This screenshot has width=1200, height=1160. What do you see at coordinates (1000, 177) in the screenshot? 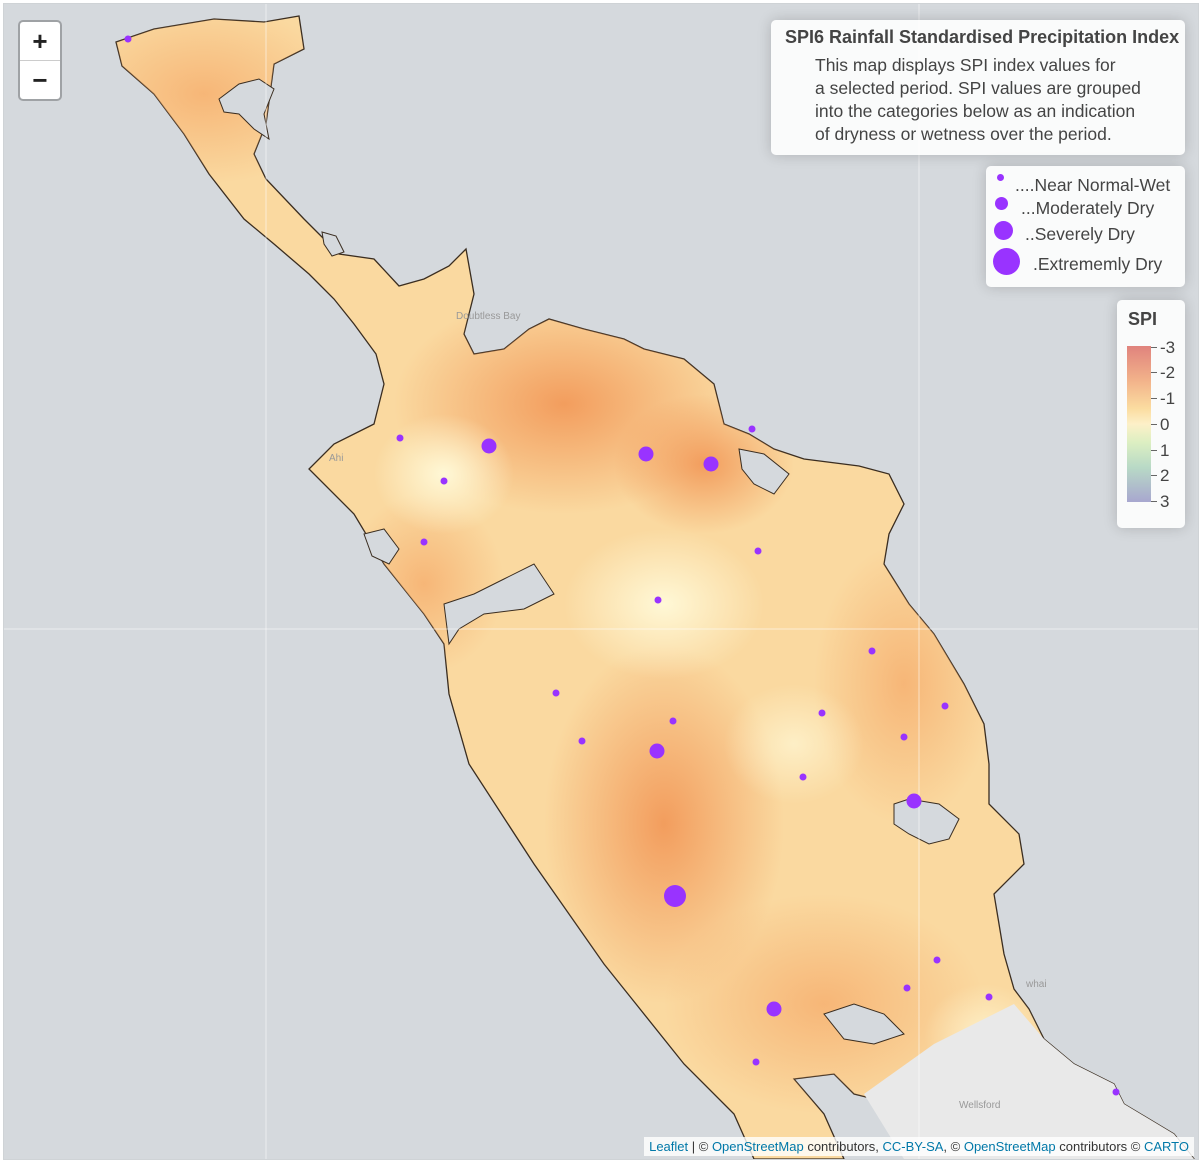
I see `legend-dot-near-normal` at bounding box center [1000, 177].